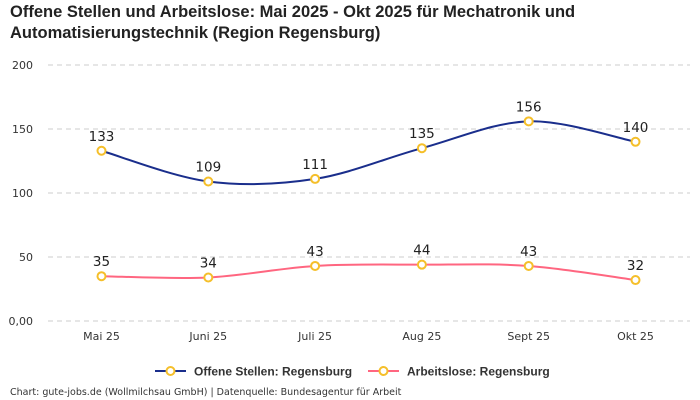 The height and width of the screenshot is (400, 700). Describe the element at coordinates (26, 257) in the screenshot. I see `y-tick-label: 50` at that location.